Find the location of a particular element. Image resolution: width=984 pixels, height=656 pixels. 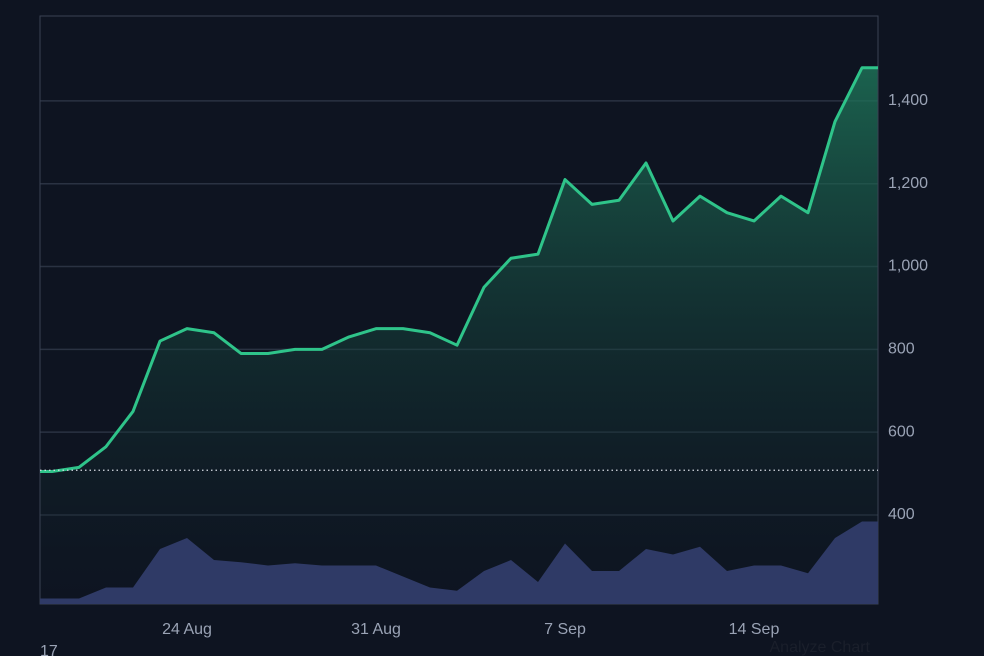

y-tick-label: 1,400 is located at coordinates (908, 100).